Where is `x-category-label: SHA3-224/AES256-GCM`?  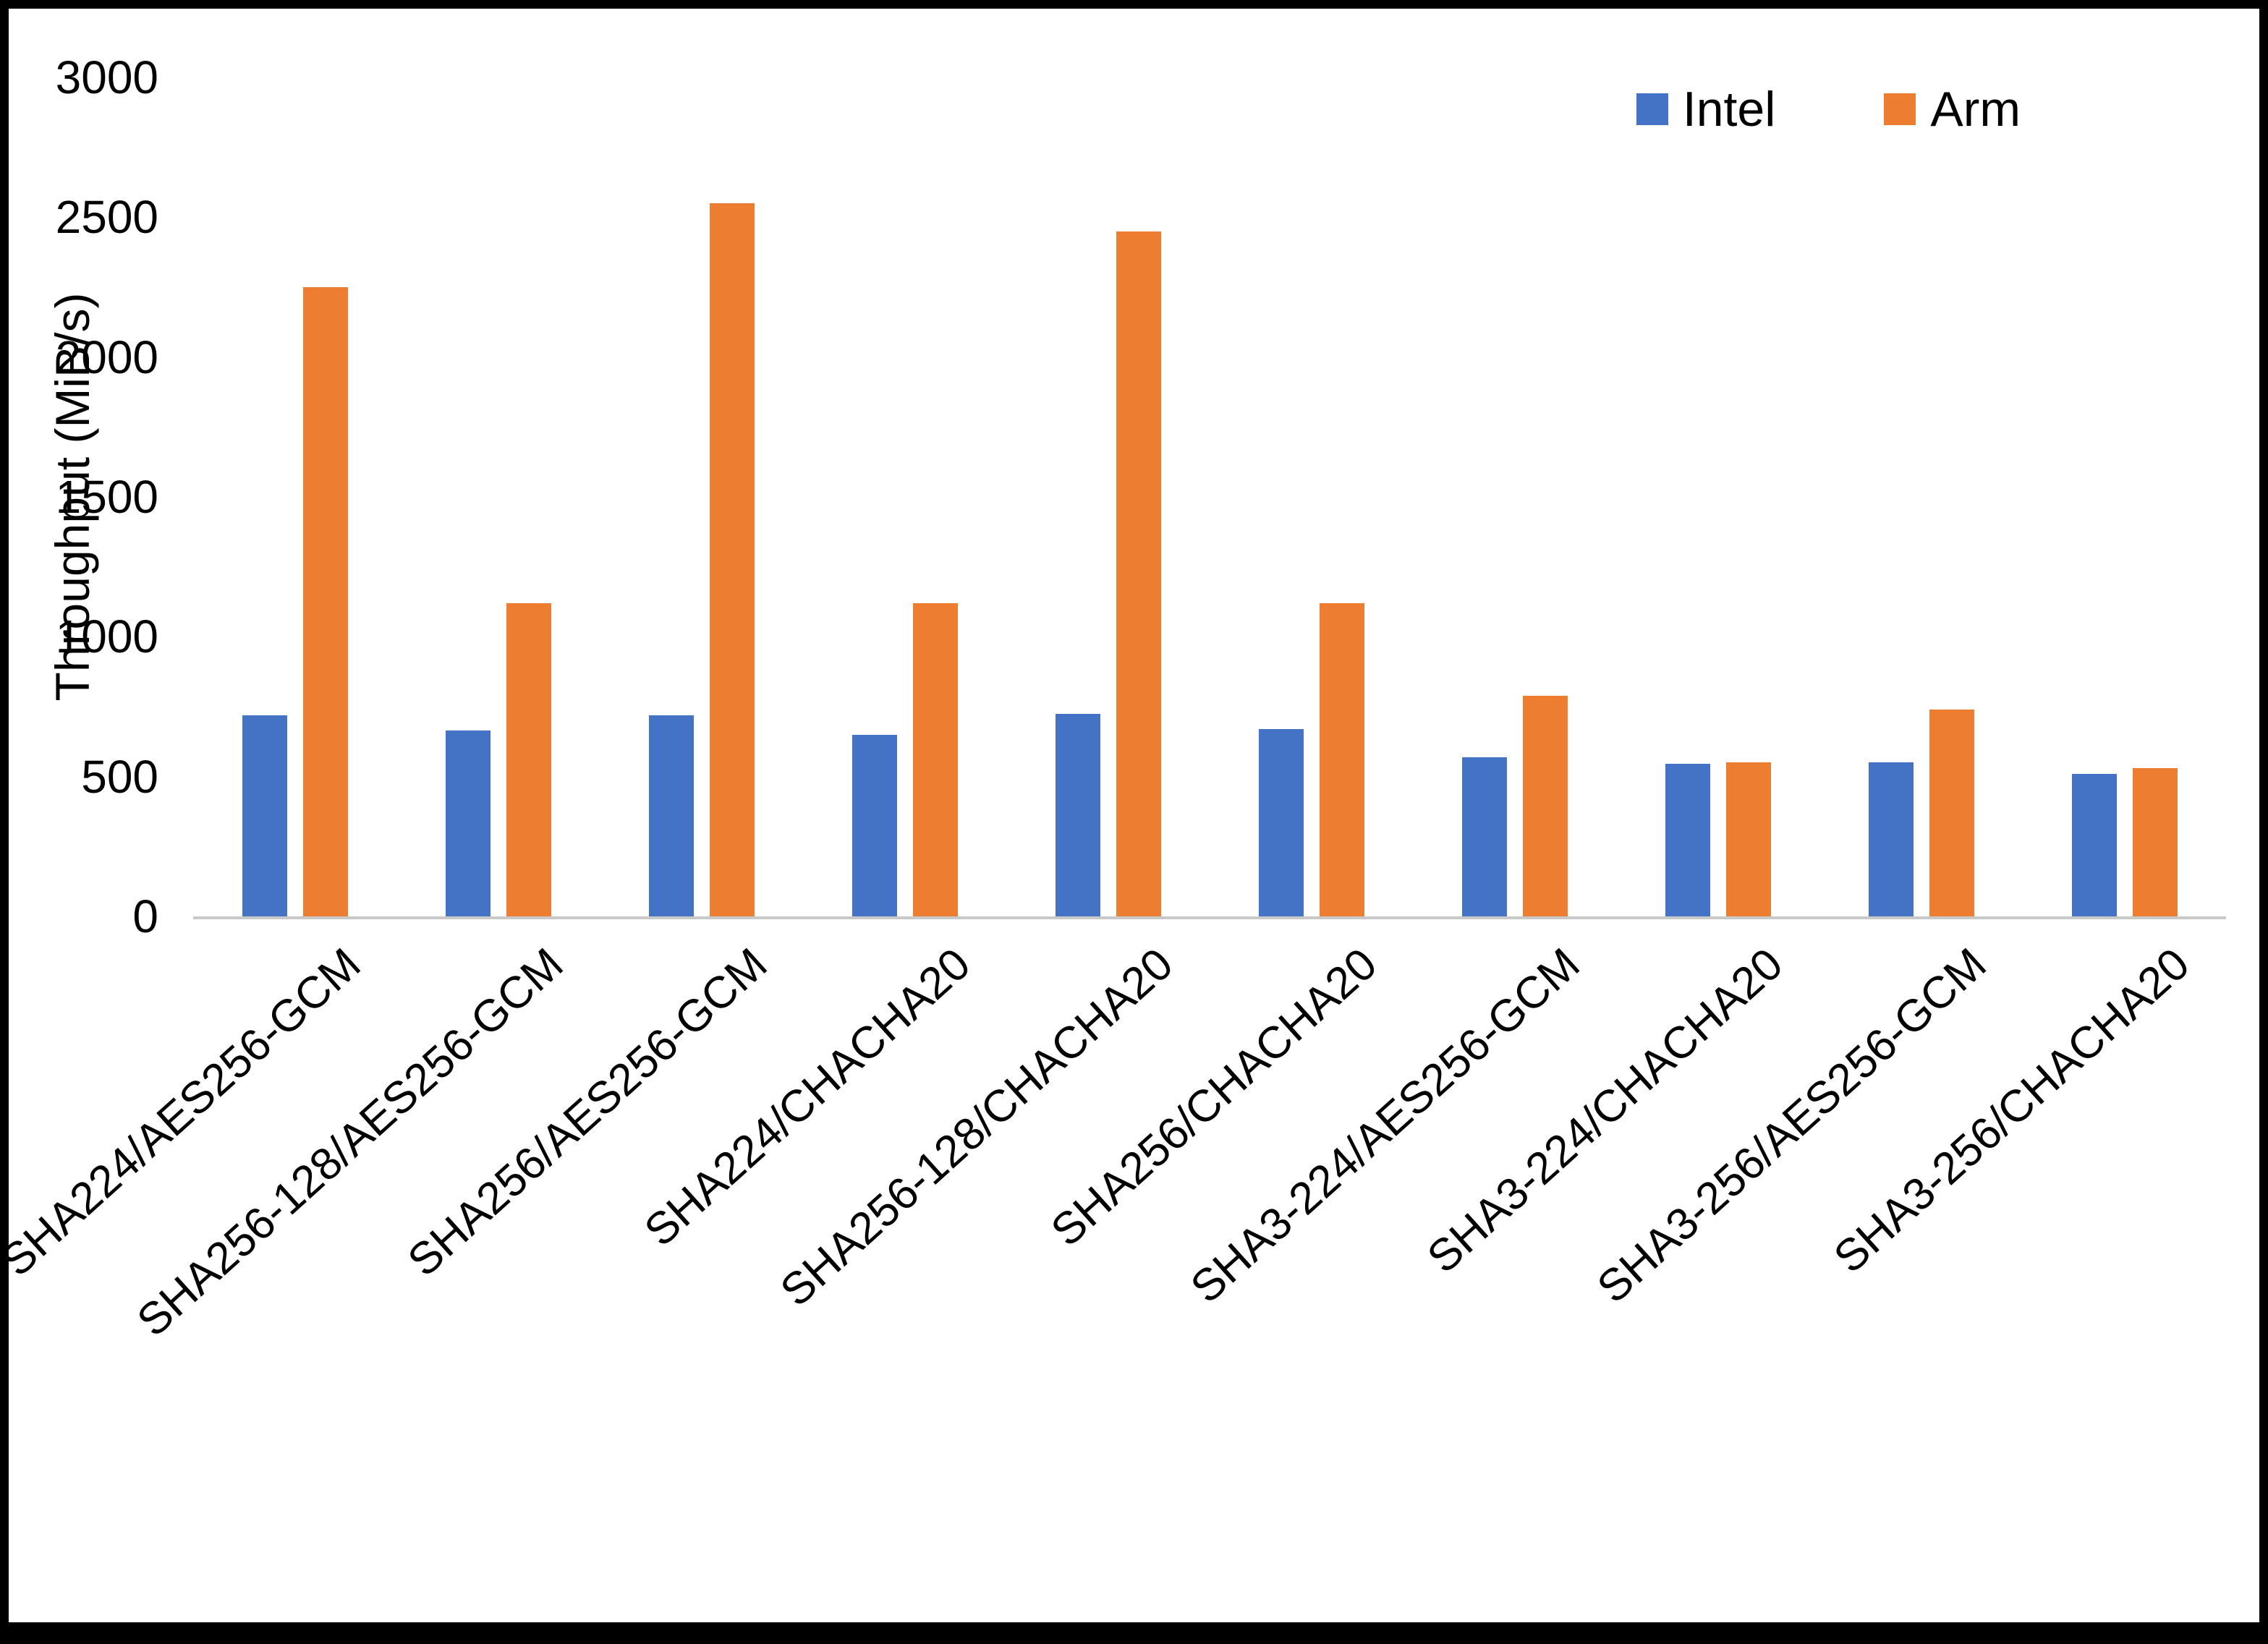
x-category-label: SHA3-224/AES256-GCM is located at coordinates (1385, 1126).